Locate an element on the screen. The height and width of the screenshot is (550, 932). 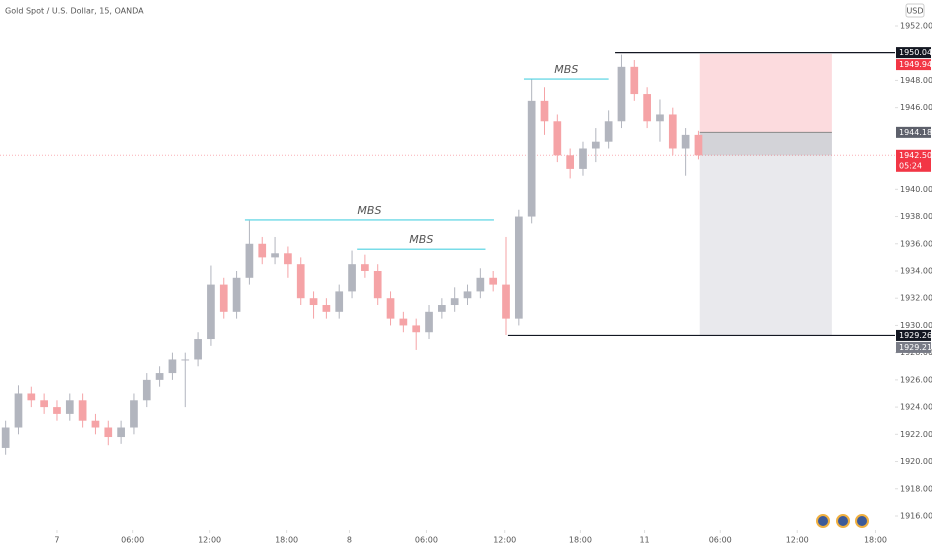
y-tick-label: 1948.000 is located at coordinates (916, 80).